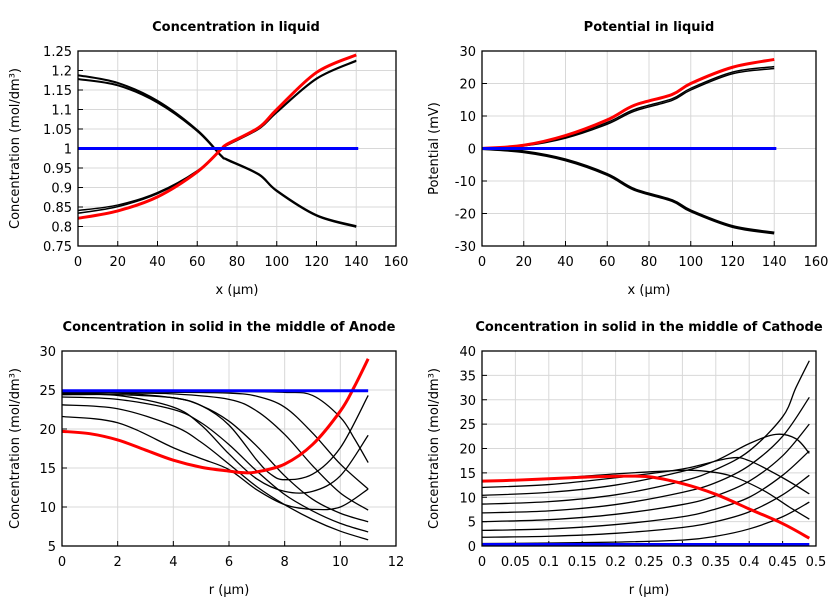  I want to click on y-tick-label: -30, so click(465, 247).